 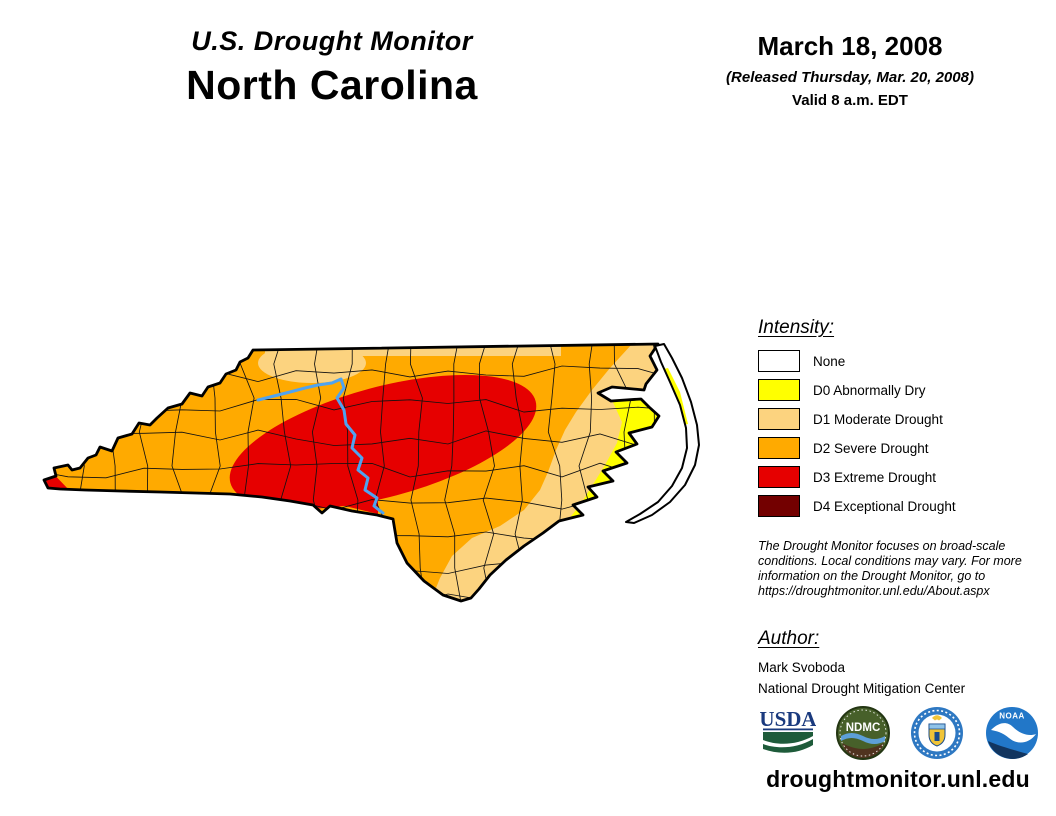 What do you see at coordinates (850, 77) in the screenshot?
I see `release-date: (Released Thursday, Mar. 20, 2008)` at bounding box center [850, 77].